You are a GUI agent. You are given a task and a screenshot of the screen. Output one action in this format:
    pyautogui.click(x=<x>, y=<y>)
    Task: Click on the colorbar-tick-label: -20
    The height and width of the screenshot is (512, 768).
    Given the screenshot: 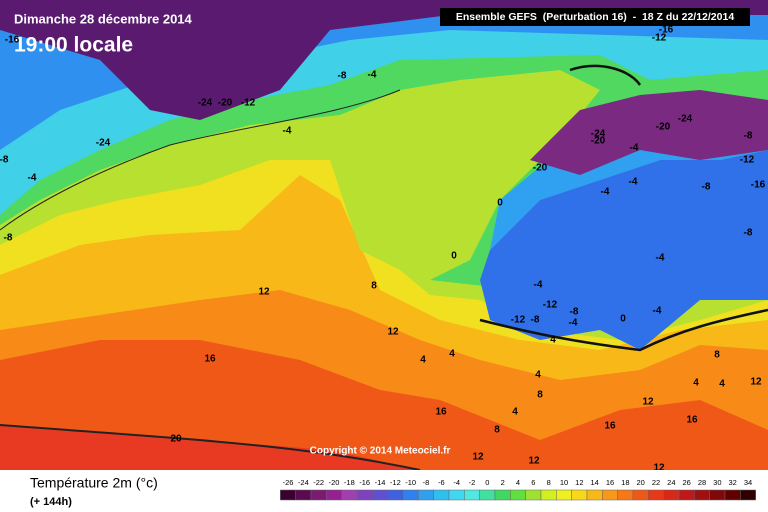 What is the action you would take?
    pyautogui.click(x=334, y=482)
    